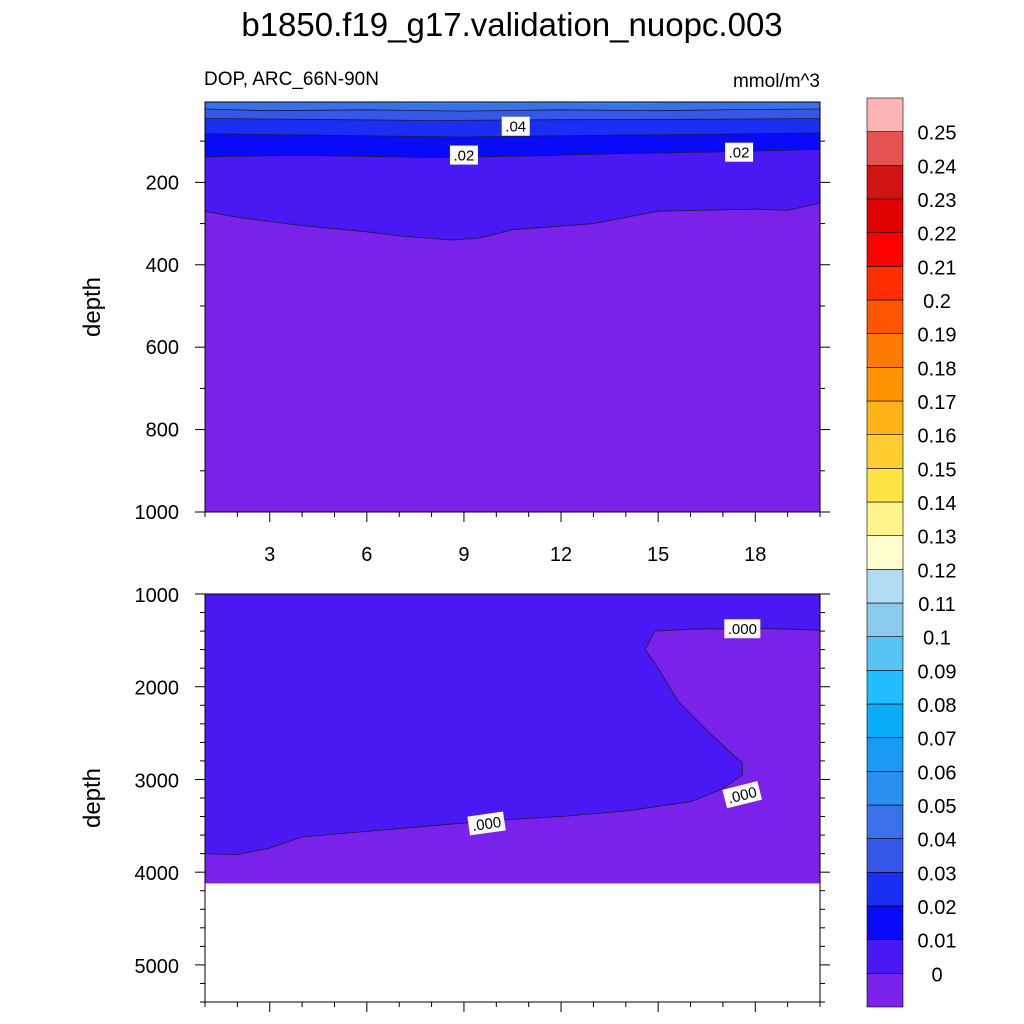  Describe the element at coordinates (937, 167) in the screenshot. I see `colorbar-label: 0.24` at that location.